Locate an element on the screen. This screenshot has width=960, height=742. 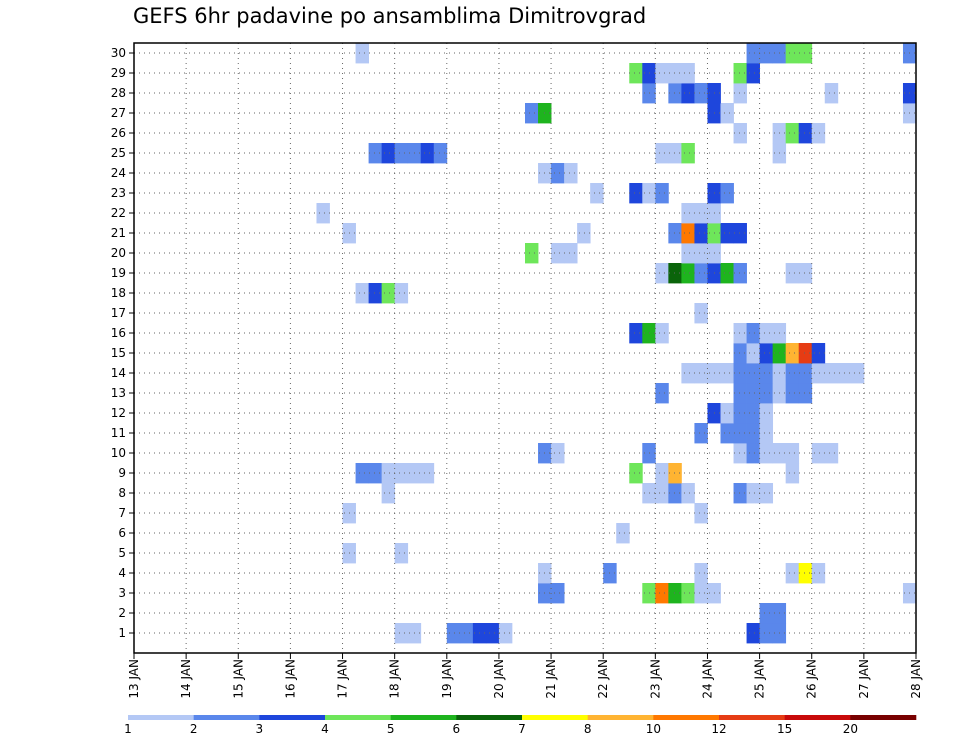
y-tick-label: 23 is located at coordinates (118, 193).